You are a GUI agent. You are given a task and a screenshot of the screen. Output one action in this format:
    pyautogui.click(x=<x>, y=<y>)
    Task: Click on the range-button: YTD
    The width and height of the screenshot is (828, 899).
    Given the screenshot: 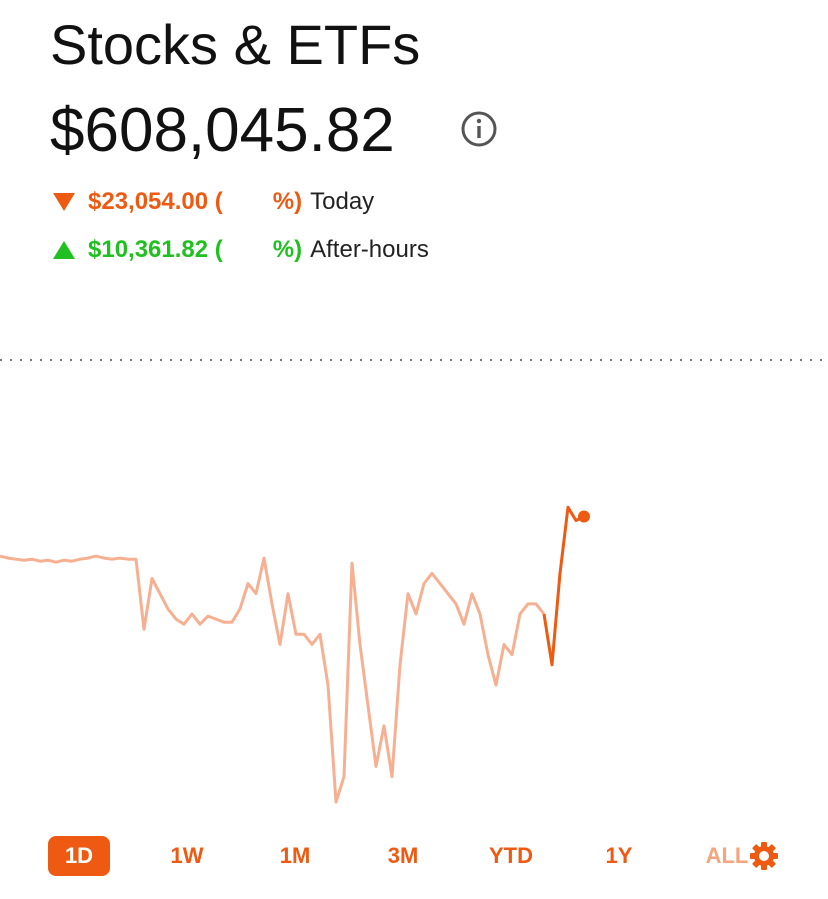 What is the action you would take?
    pyautogui.click(x=511, y=855)
    